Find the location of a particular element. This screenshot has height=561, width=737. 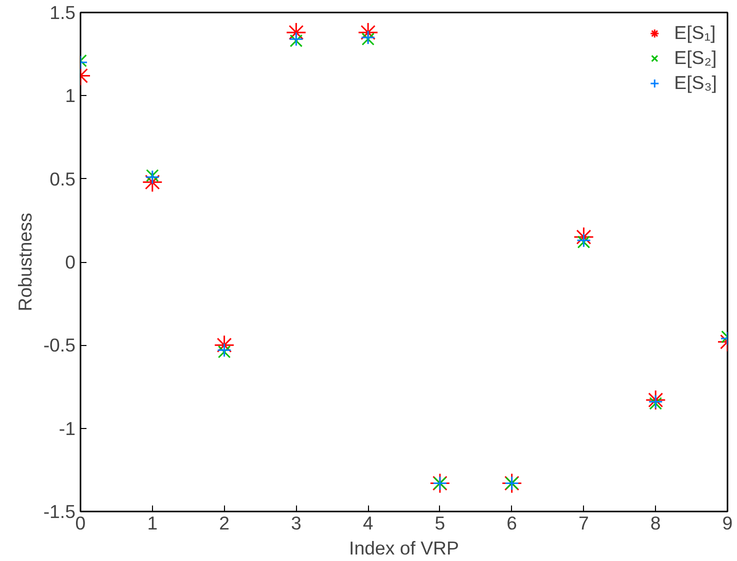

y-tick-label: -1.5 is located at coordinates (59, 511).